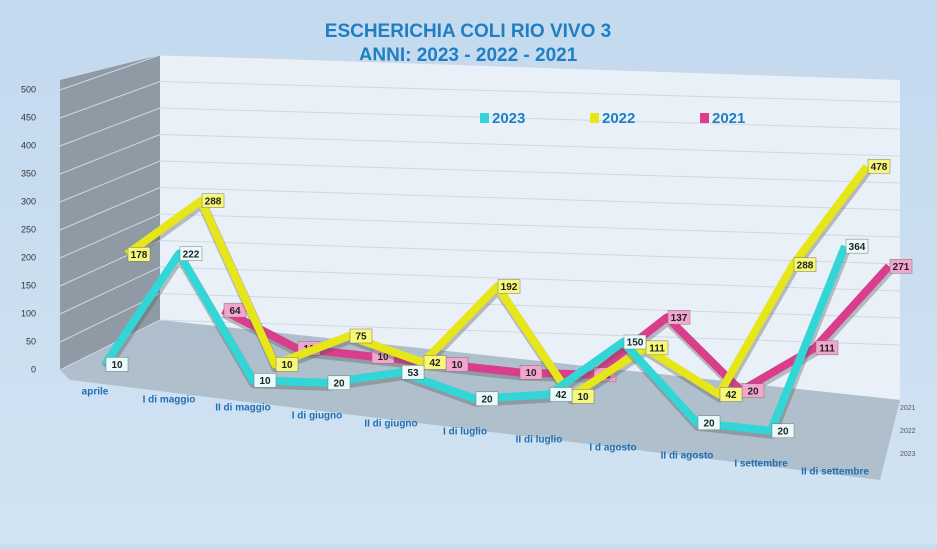 This screenshot has width=937, height=549. I want to click on x-tick-label: I di maggio, so click(169, 400).